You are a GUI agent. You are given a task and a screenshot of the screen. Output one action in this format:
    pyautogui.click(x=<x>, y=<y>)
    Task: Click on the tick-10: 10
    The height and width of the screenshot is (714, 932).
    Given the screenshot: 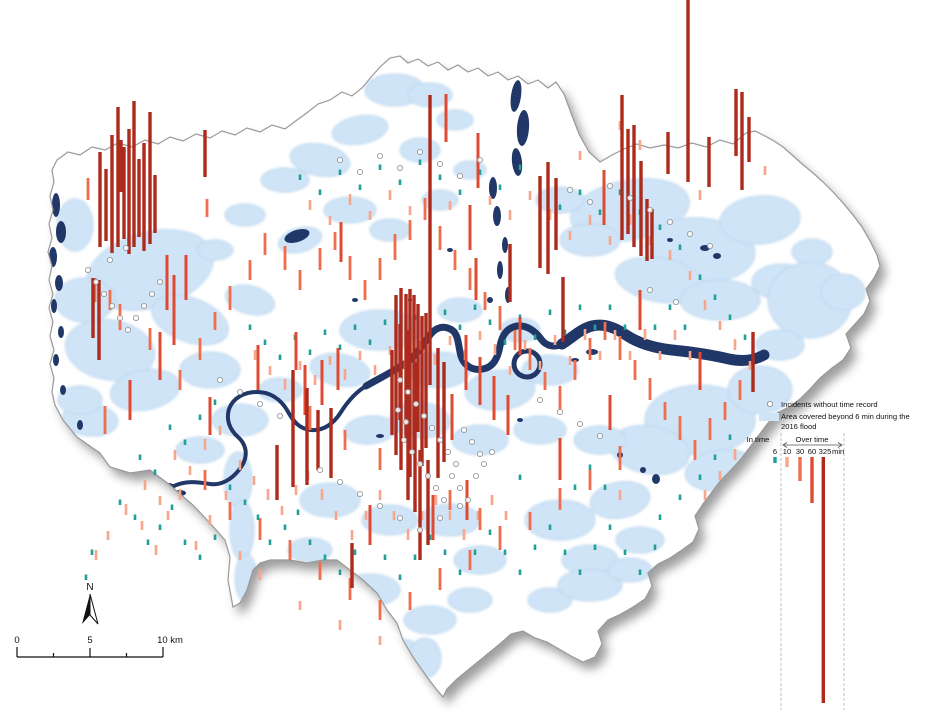 What is the action you would take?
    pyautogui.click(x=787, y=451)
    